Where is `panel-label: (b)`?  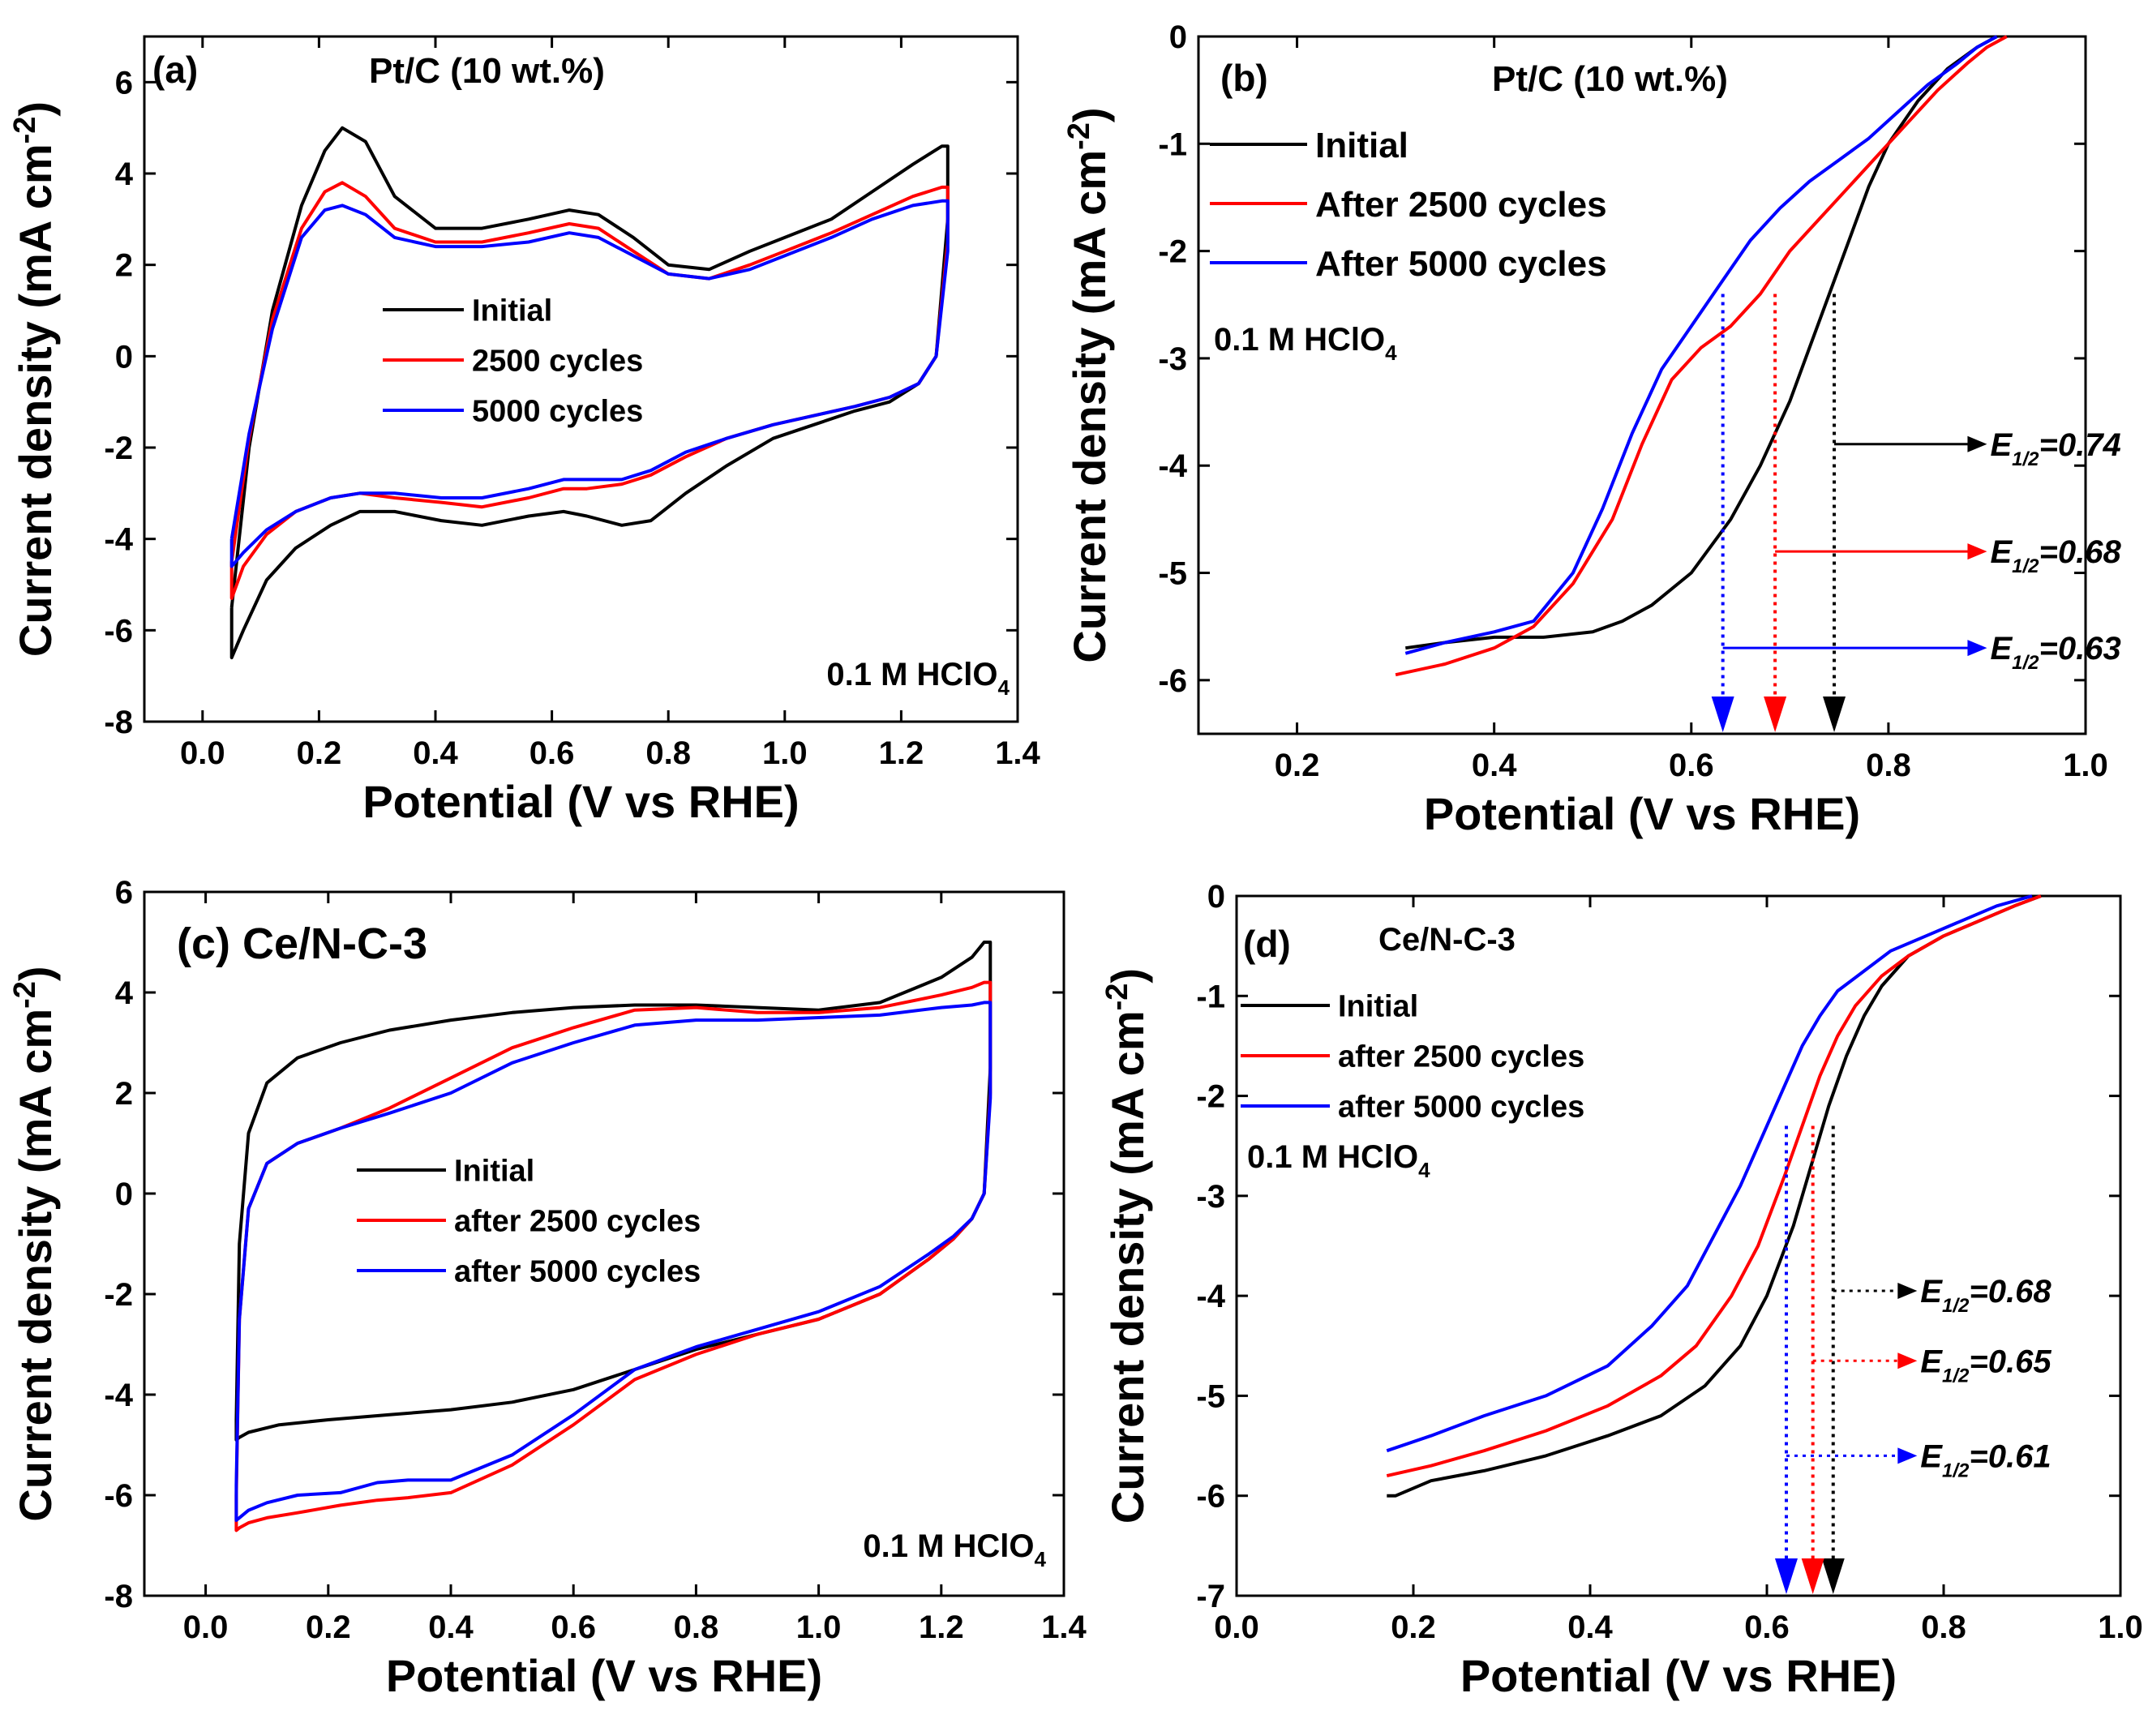 panel-label: (b) is located at coordinates (1244, 78).